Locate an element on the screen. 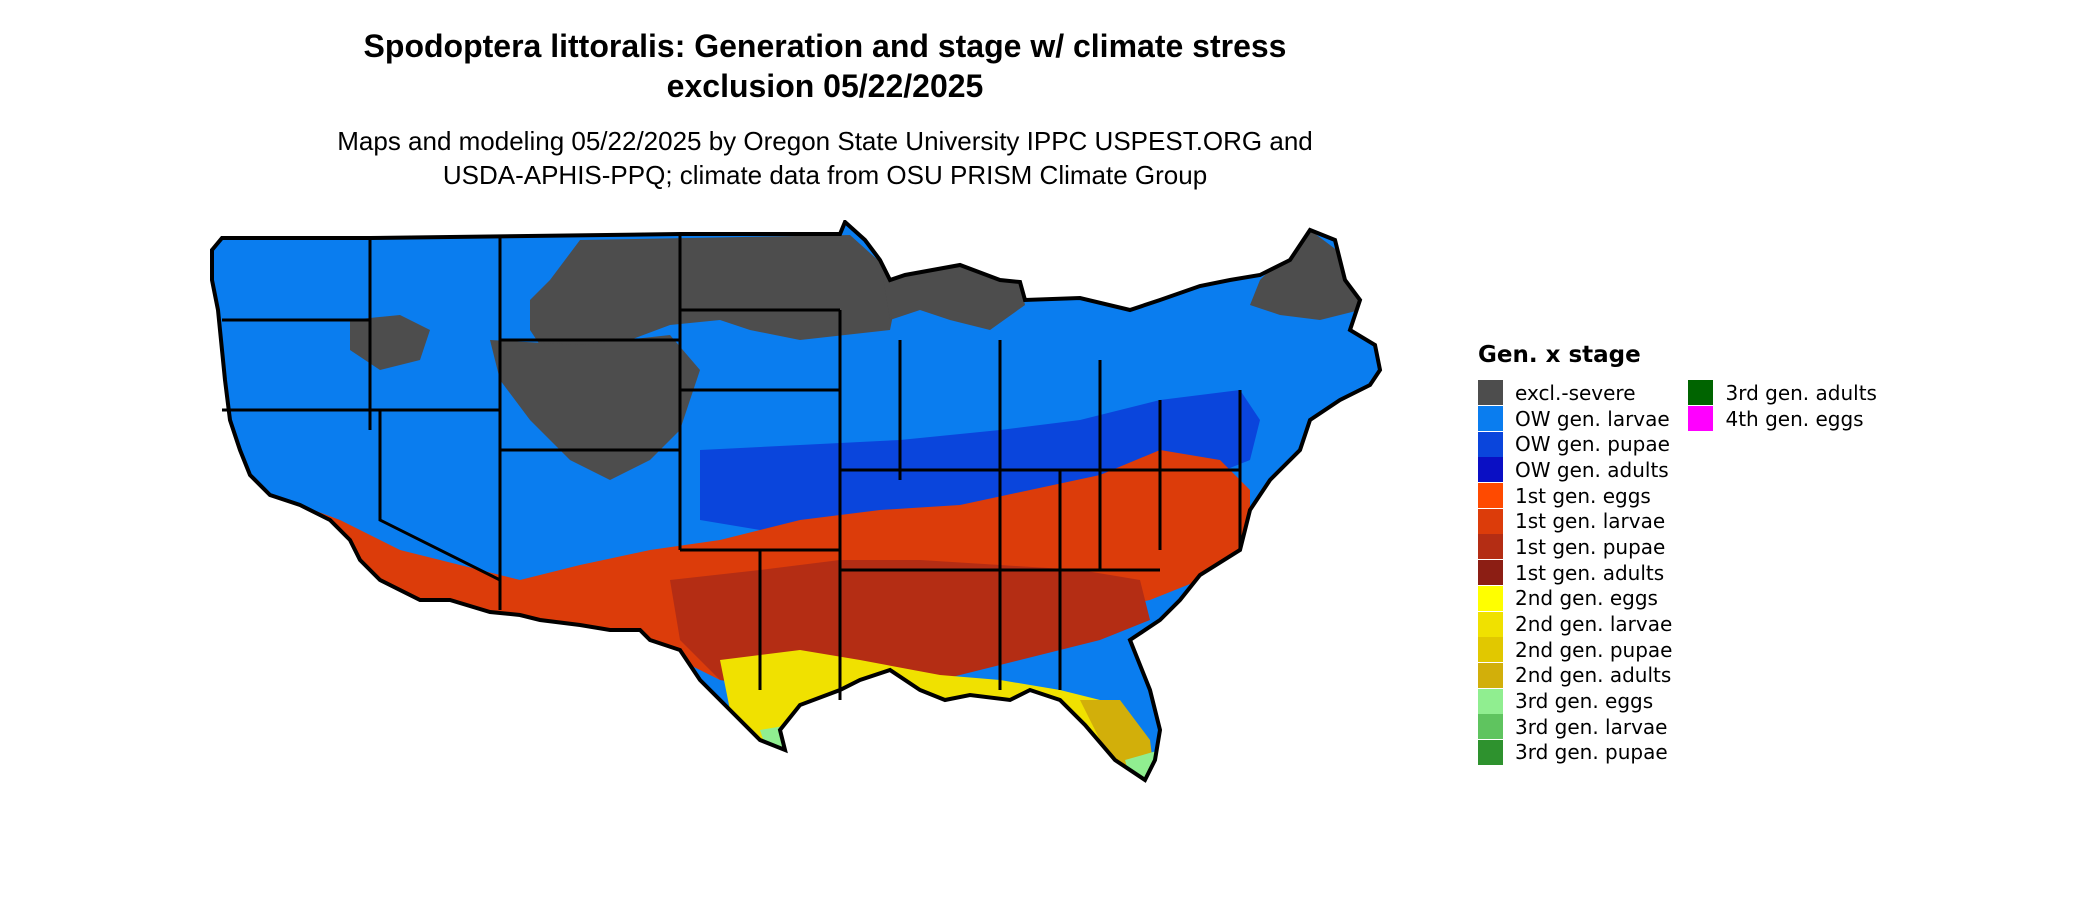 This screenshot has height=905, width=2100. legend-item: OW gen. pupae is located at coordinates (1575, 444).